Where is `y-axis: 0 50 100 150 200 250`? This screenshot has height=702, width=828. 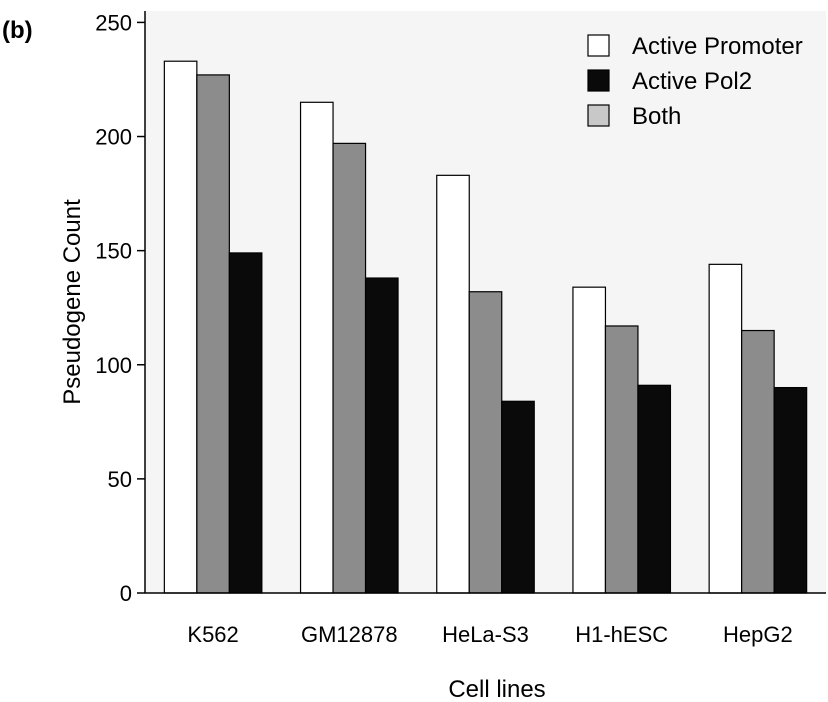 y-axis: 0 50 100 150 200 250 is located at coordinates (120, 308).